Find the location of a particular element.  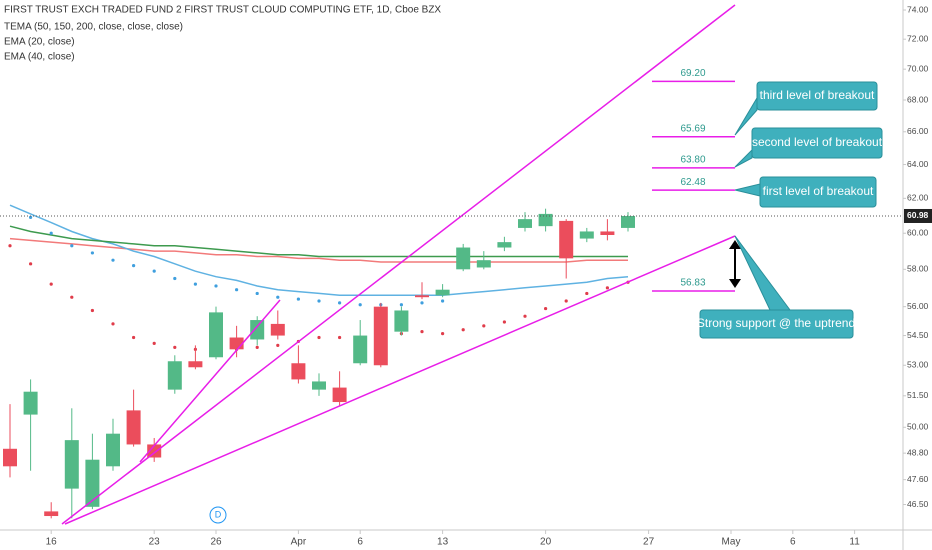

x-tick-label: Apr is located at coordinates (299, 542).